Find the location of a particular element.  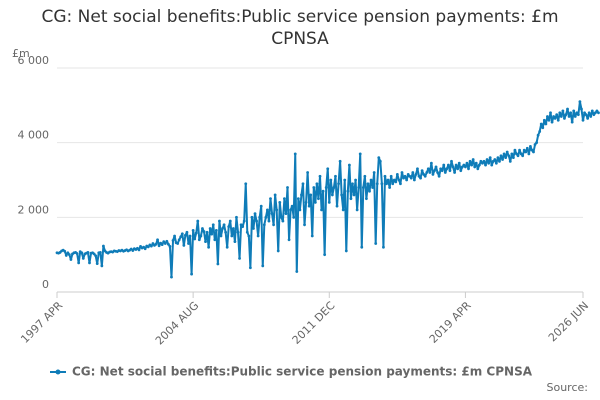

y-axis-label: £m is located at coordinates (21, 53).